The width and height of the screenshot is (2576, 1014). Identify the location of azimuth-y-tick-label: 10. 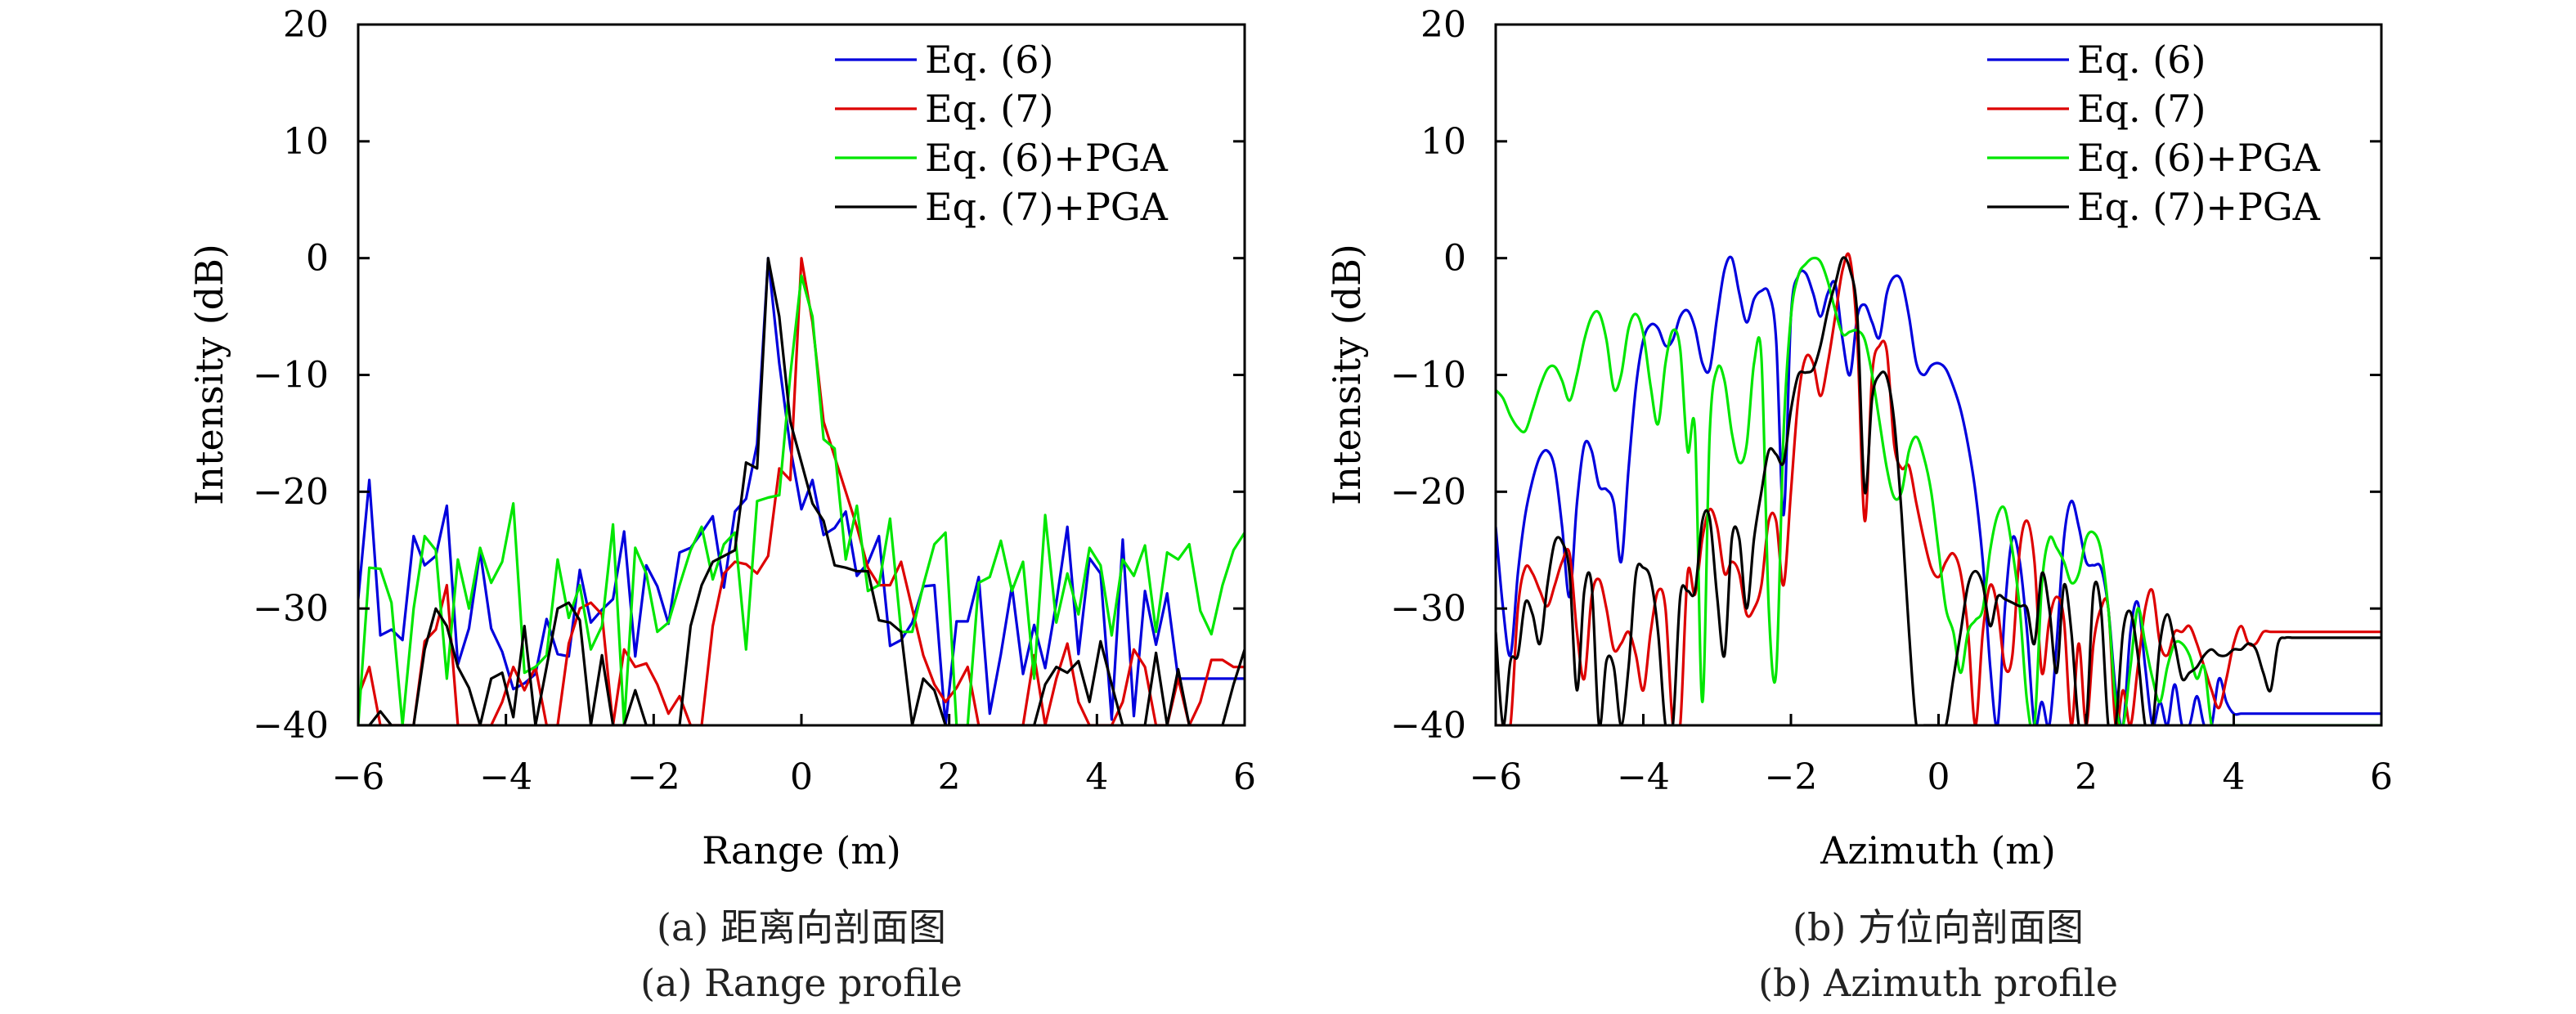
(1443, 142).